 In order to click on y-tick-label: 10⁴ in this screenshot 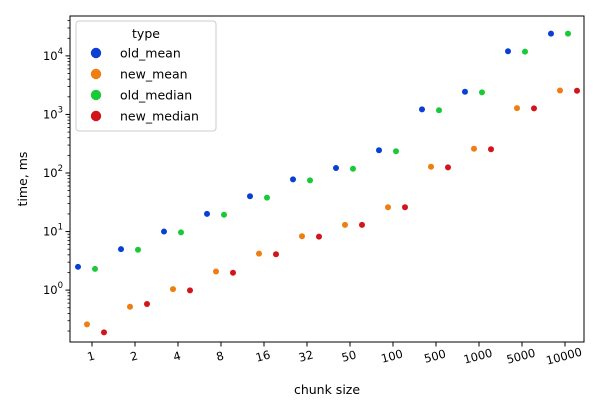, I will do `click(53, 55)`.